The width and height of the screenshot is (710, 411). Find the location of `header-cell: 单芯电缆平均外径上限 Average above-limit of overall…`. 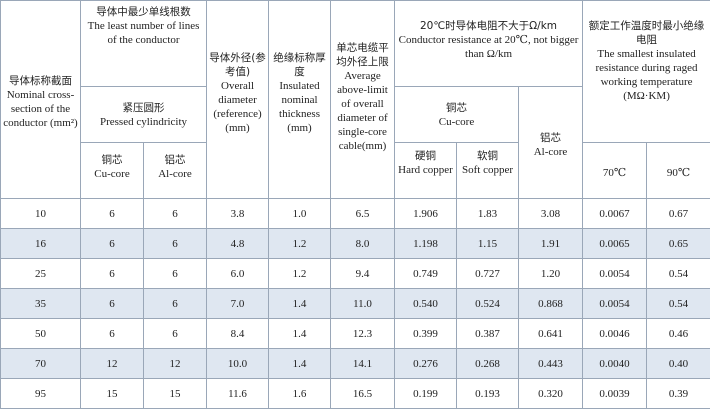

header-cell: 单芯电缆平均外径上限 Average above-limit of overall… is located at coordinates (363, 99).